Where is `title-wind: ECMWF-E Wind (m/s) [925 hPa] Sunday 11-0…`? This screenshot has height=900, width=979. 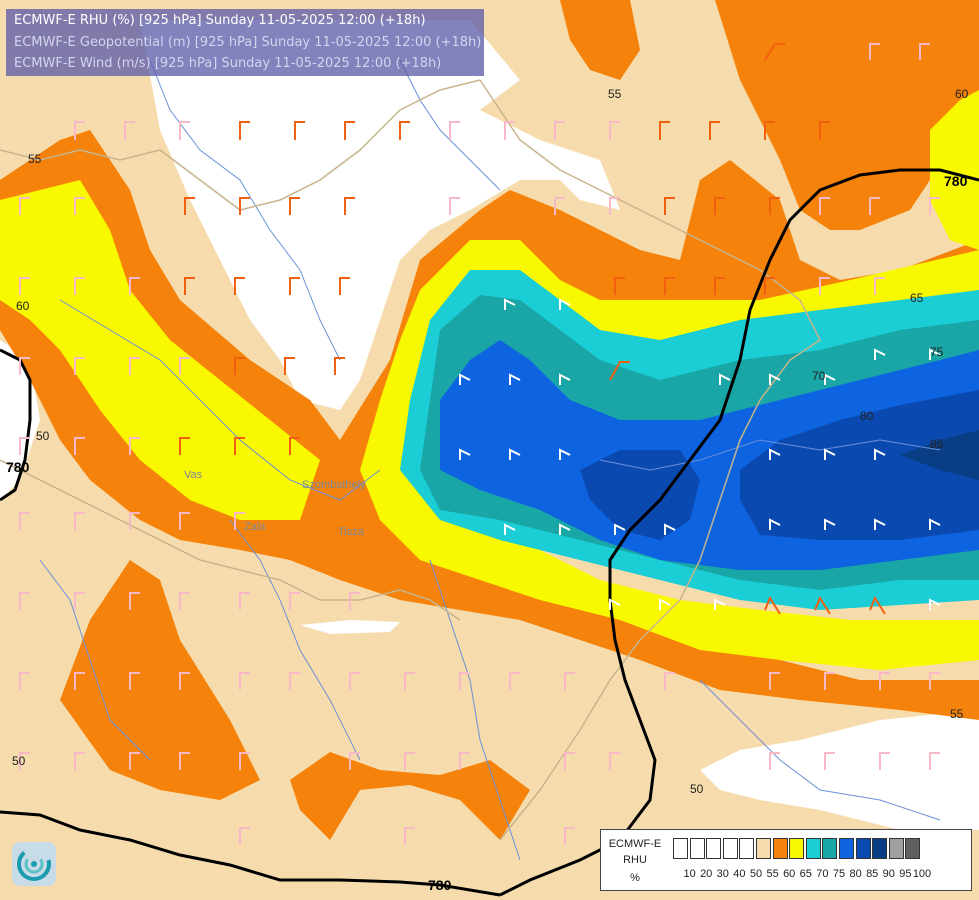 title-wind: ECMWF-E Wind (m/s) [925 hPa] Sunday 11-0… is located at coordinates (228, 63).